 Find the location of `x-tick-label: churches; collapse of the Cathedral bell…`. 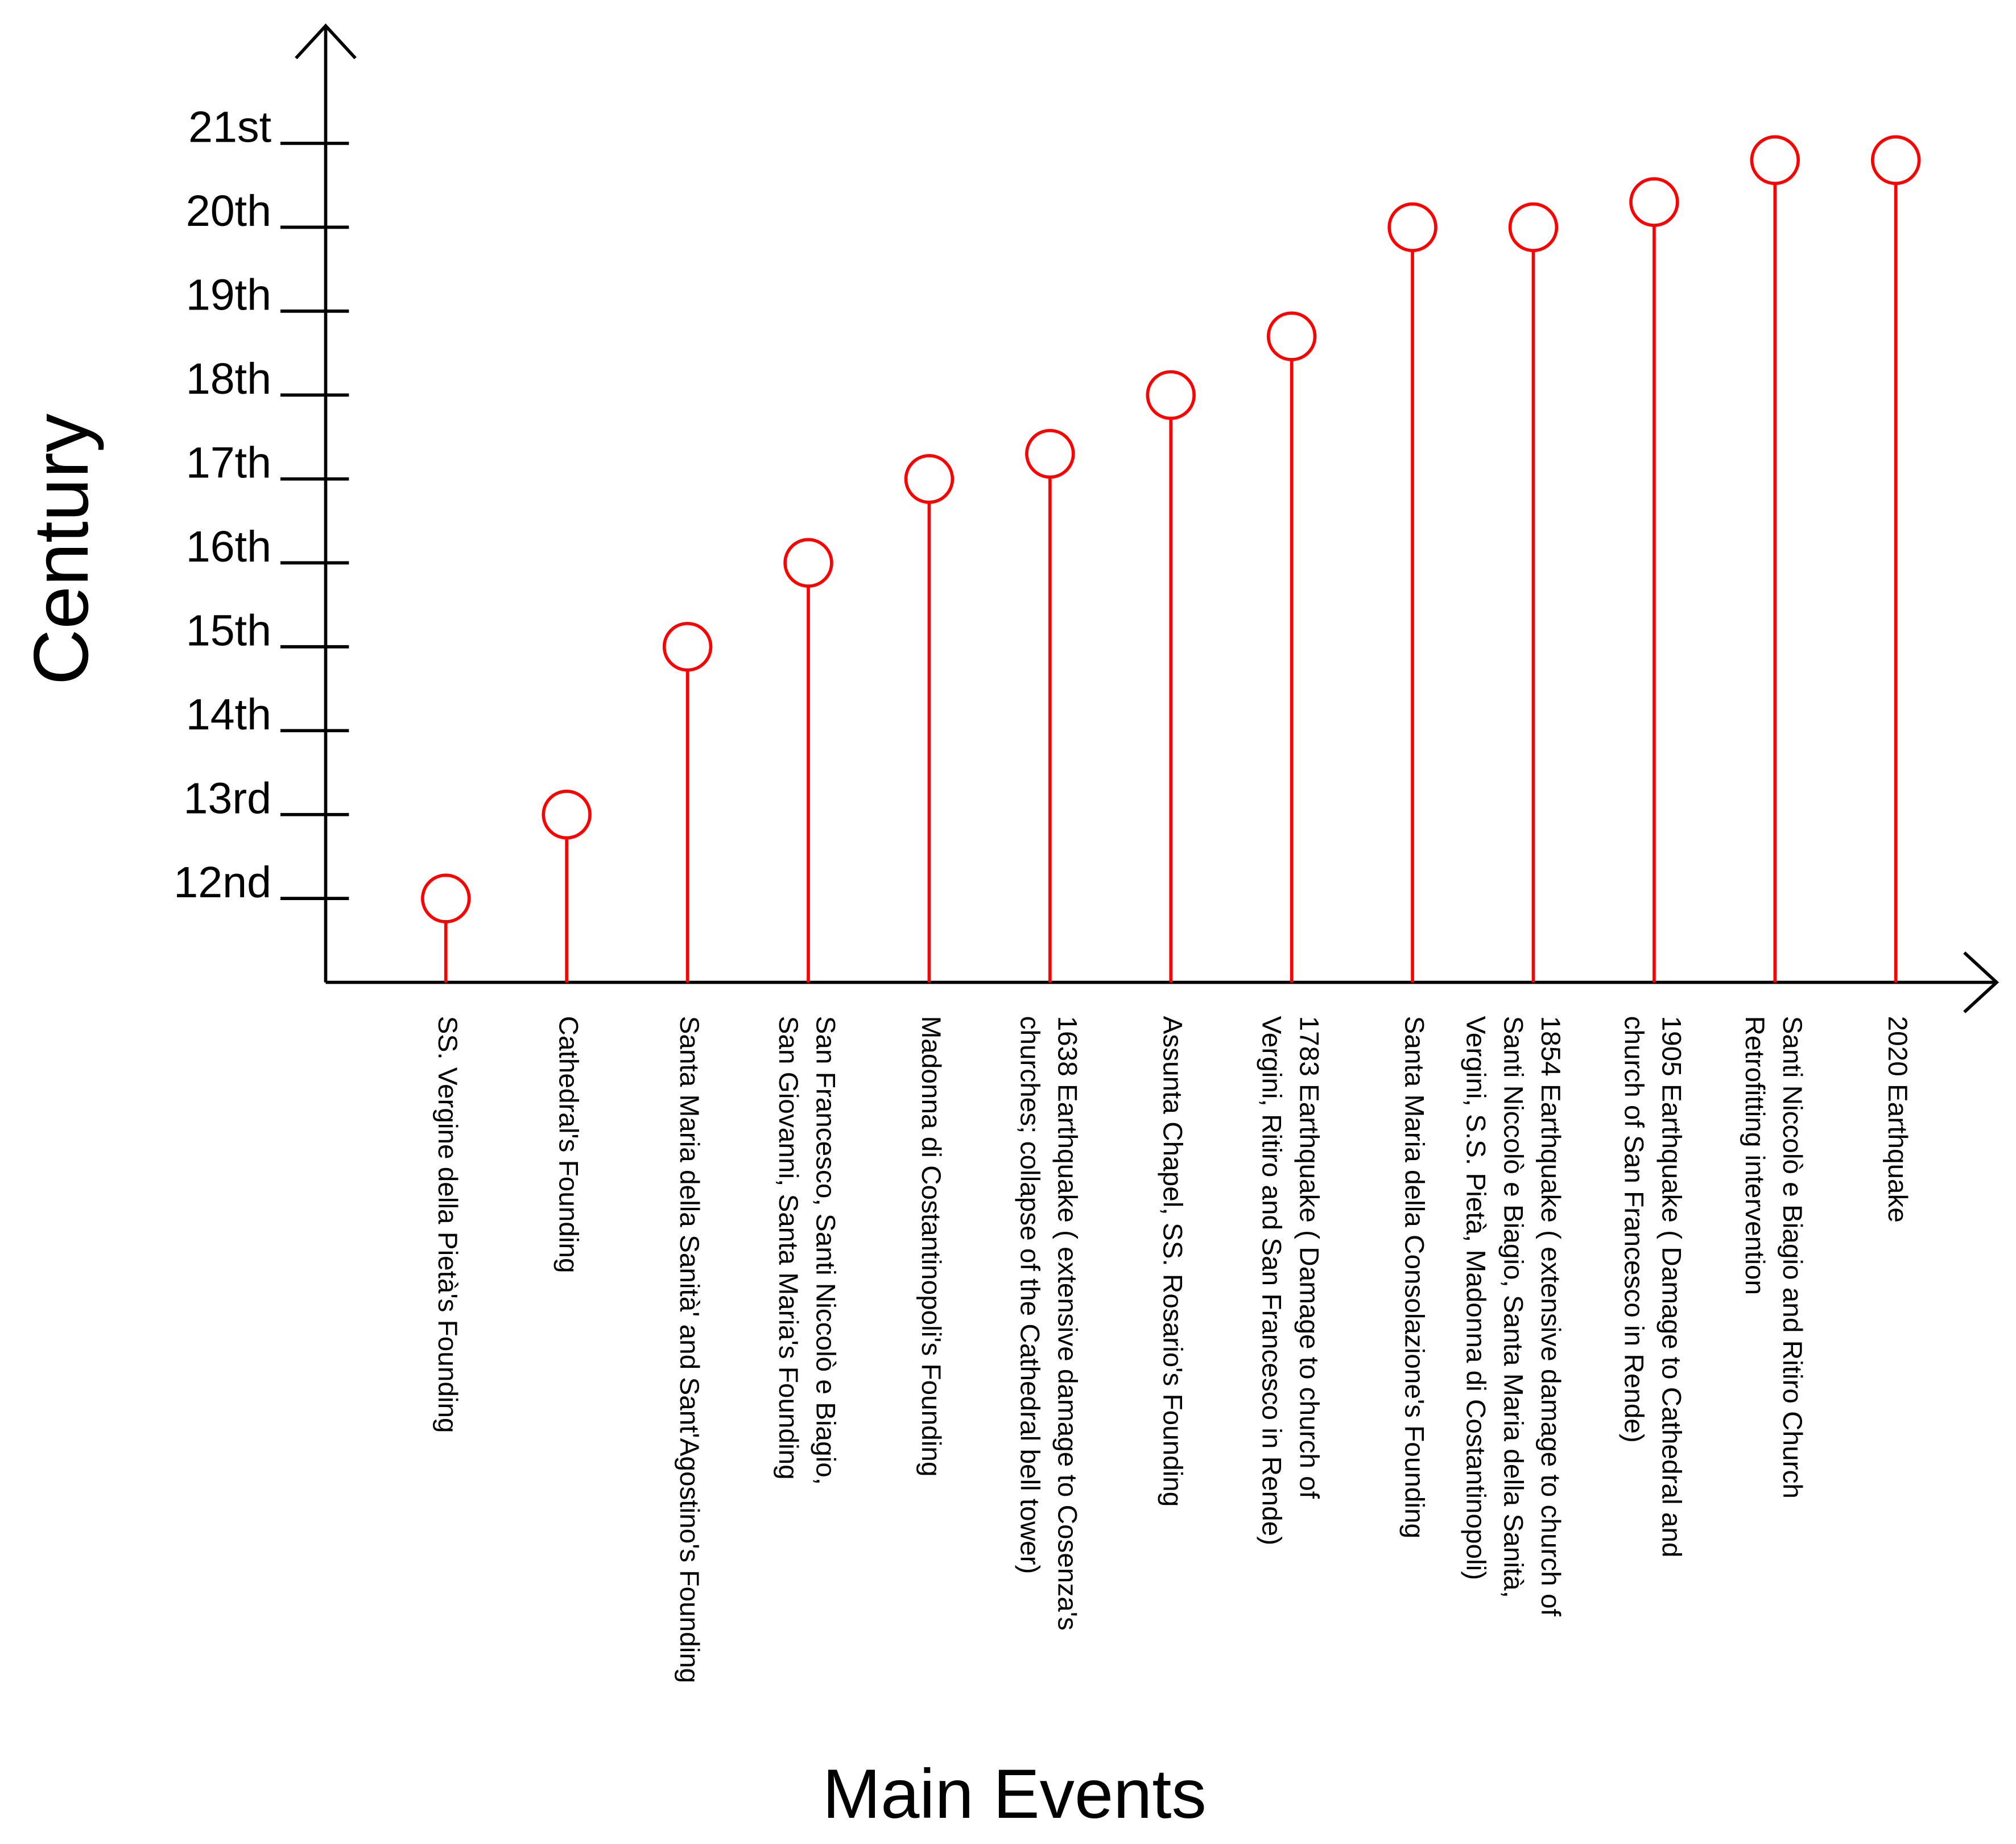

x-tick-label: churches; collapse of the Cathedral bell… is located at coordinates (1030, 1295).